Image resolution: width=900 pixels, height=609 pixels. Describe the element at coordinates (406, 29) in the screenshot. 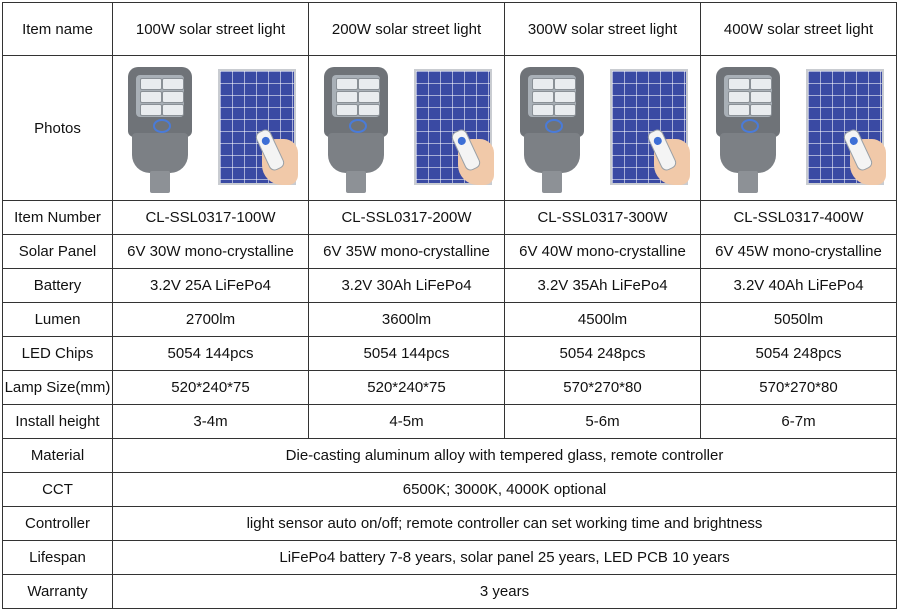

I see `model-header-200w: 200W solar street light` at that location.